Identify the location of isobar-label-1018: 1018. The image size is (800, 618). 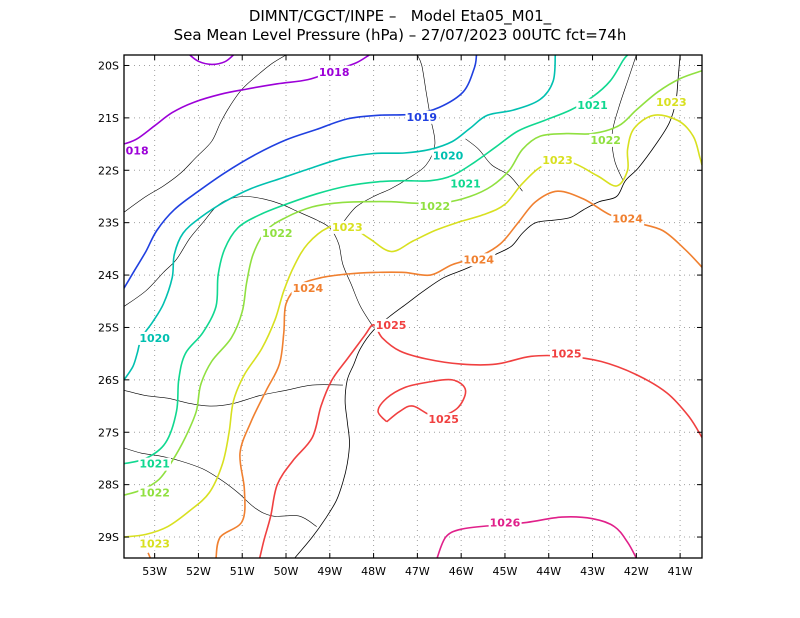
(334, 72).